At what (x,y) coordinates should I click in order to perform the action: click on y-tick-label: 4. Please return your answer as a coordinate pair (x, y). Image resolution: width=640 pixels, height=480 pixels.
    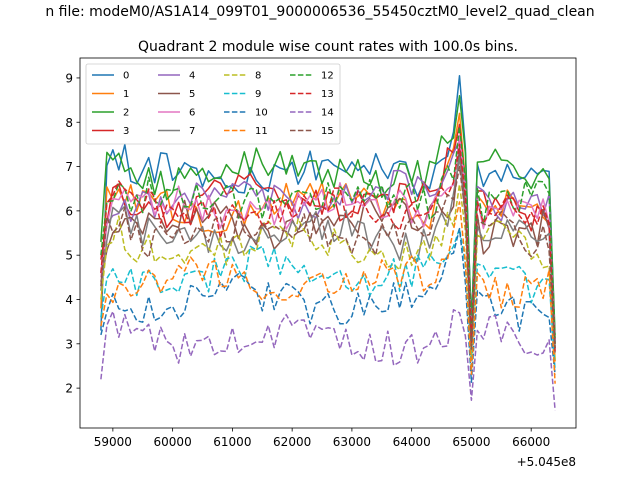
    Looking at the image, I should click on (69, 300).